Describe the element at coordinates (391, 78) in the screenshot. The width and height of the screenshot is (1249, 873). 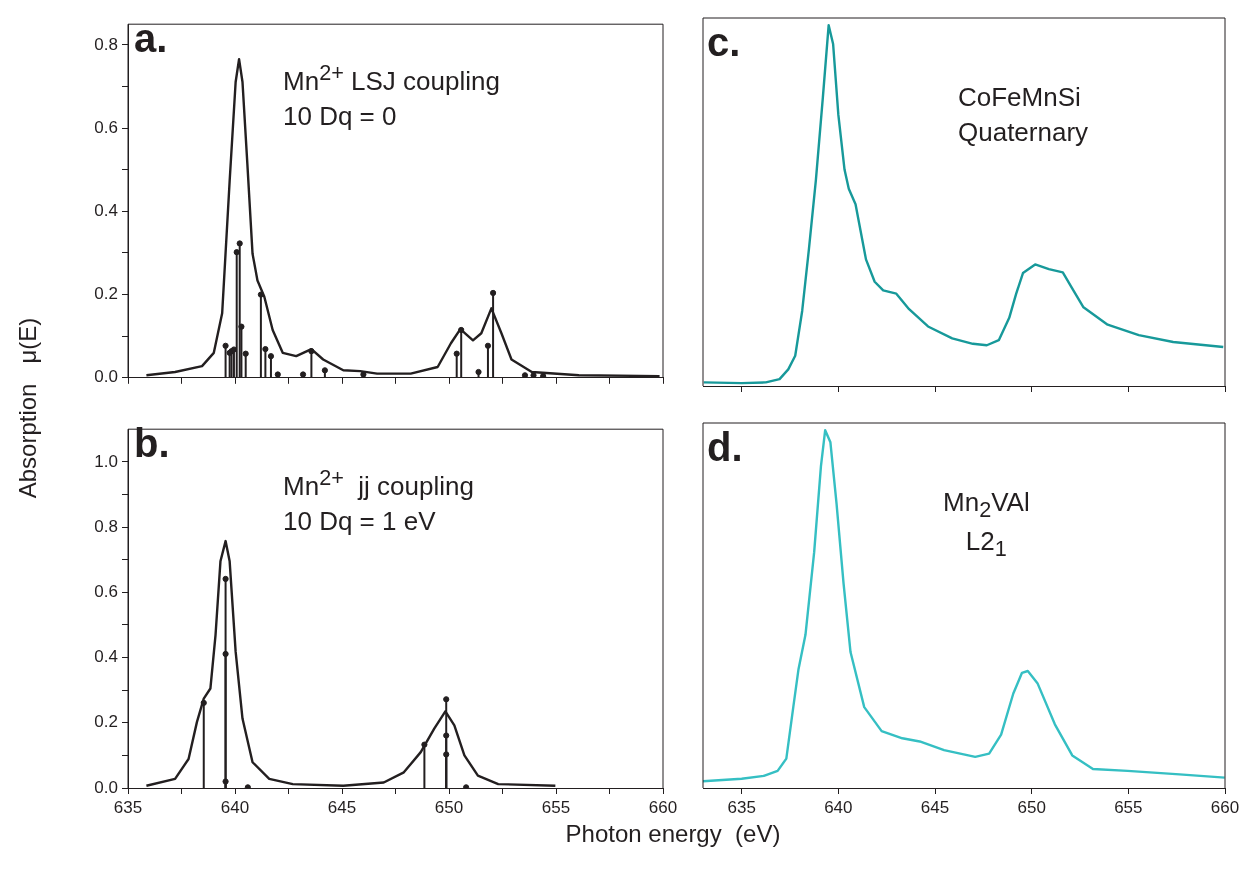
I see `annotation: Mn$^{2+}$ LSJ coupling` at that location.